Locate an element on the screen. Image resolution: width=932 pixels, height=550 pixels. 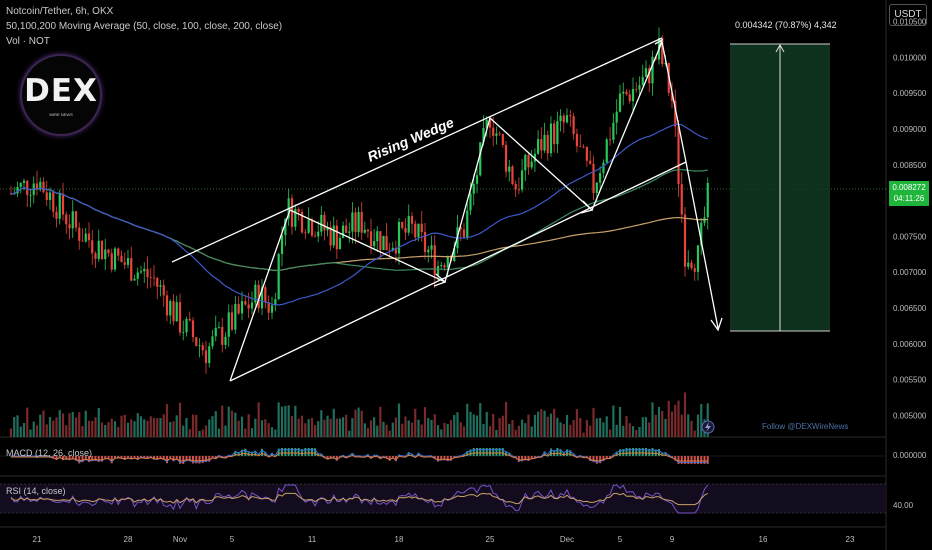
currency-button: USDT is located at coordinates (908, 15).